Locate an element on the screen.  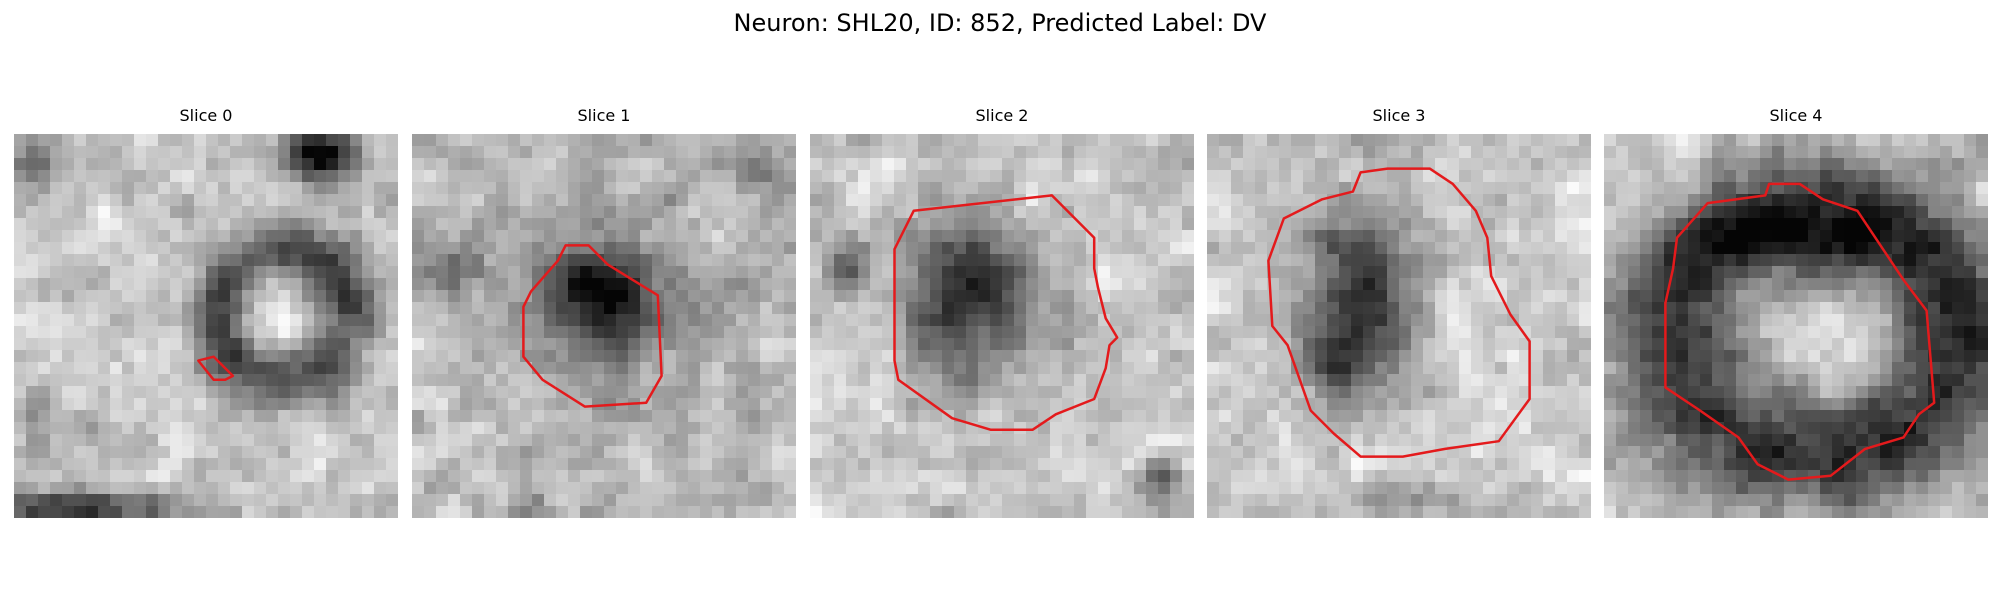
slice-panel-4: Slice 4 is located at coordinates (1796, 312).